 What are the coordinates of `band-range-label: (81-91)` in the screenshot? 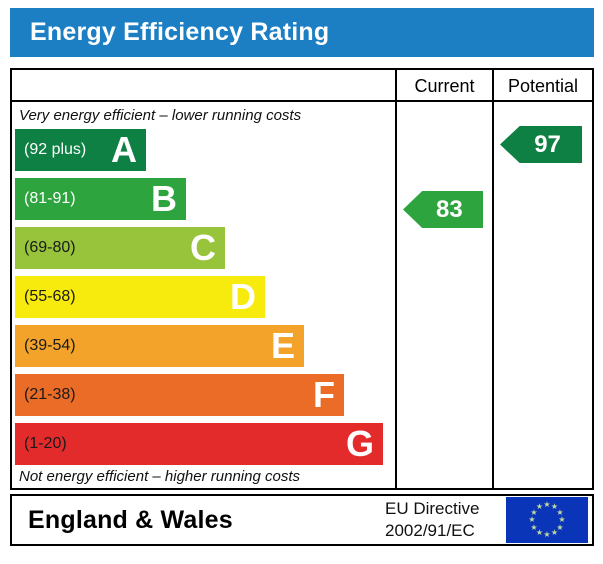 It's located at (50, 198).